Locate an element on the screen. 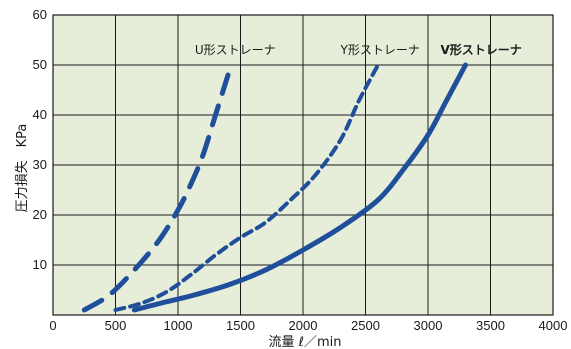 This screenshot has width=571, height=349. y-tick-label: 30 is located at coordinates (40, 164).